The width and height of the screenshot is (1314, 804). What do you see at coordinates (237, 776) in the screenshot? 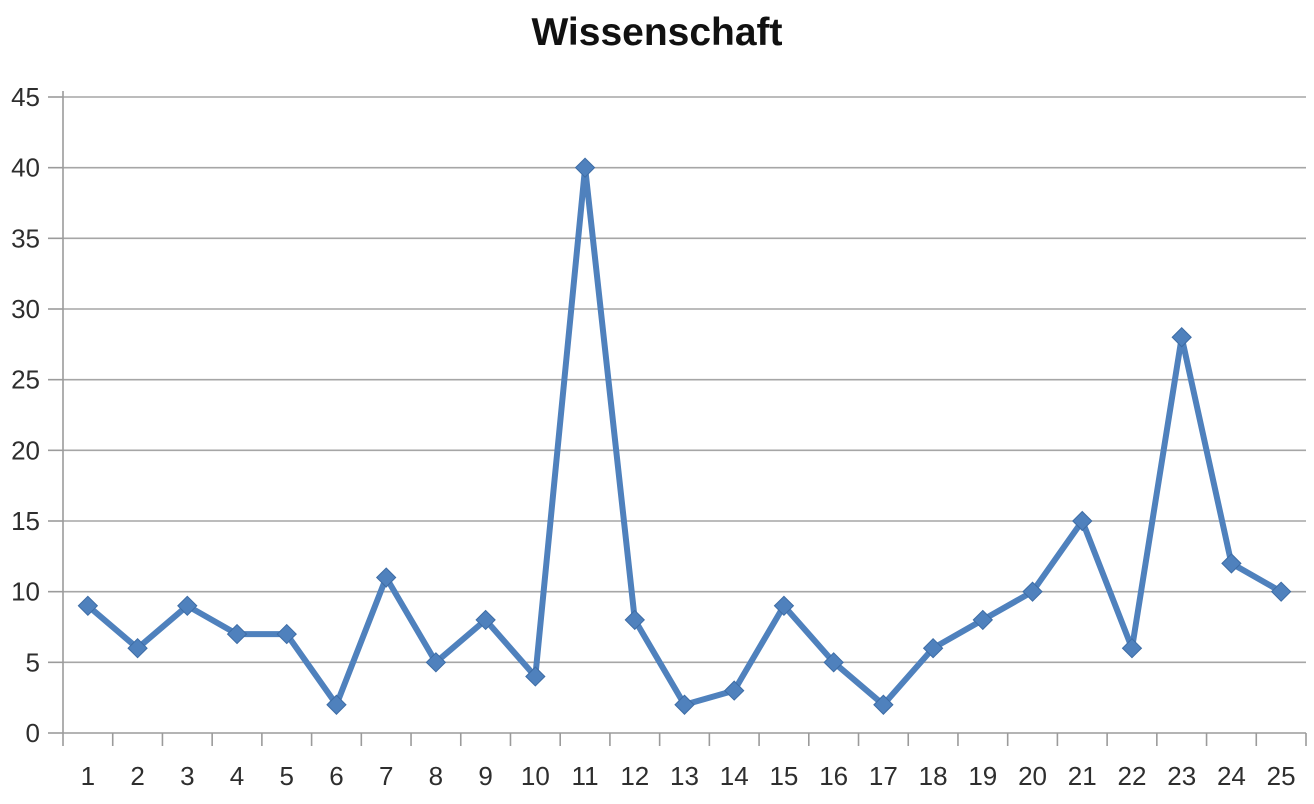
I see `x-axis-category-label: 4` at bounding box center [237, 776].